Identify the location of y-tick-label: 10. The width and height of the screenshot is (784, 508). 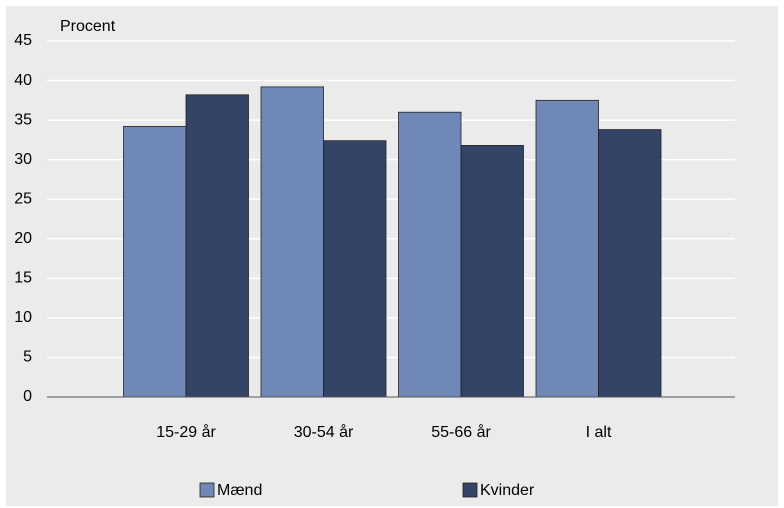
(23, 317).